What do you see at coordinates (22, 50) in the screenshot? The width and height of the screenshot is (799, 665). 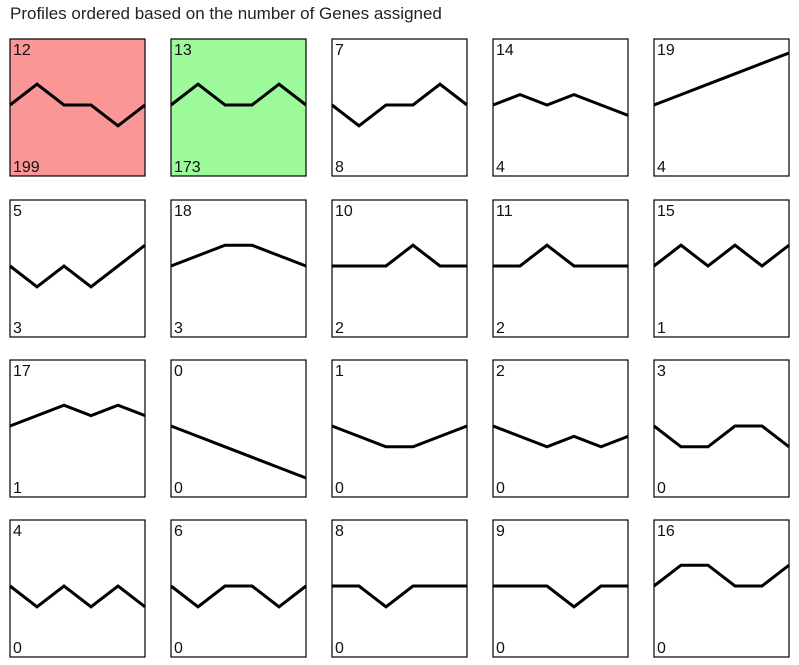 I see `profile-id-label: 12` at bounding box center [22, 50].